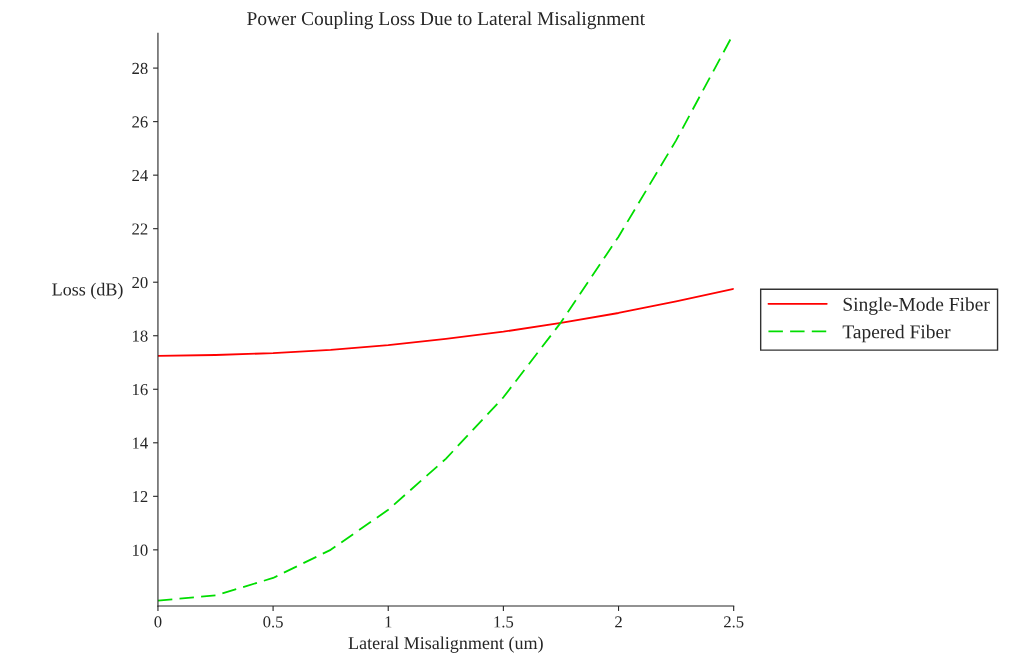  Describe the element at coordinates (140, 390) in the screenshot. I see `y-tick-label: 16` at that location.